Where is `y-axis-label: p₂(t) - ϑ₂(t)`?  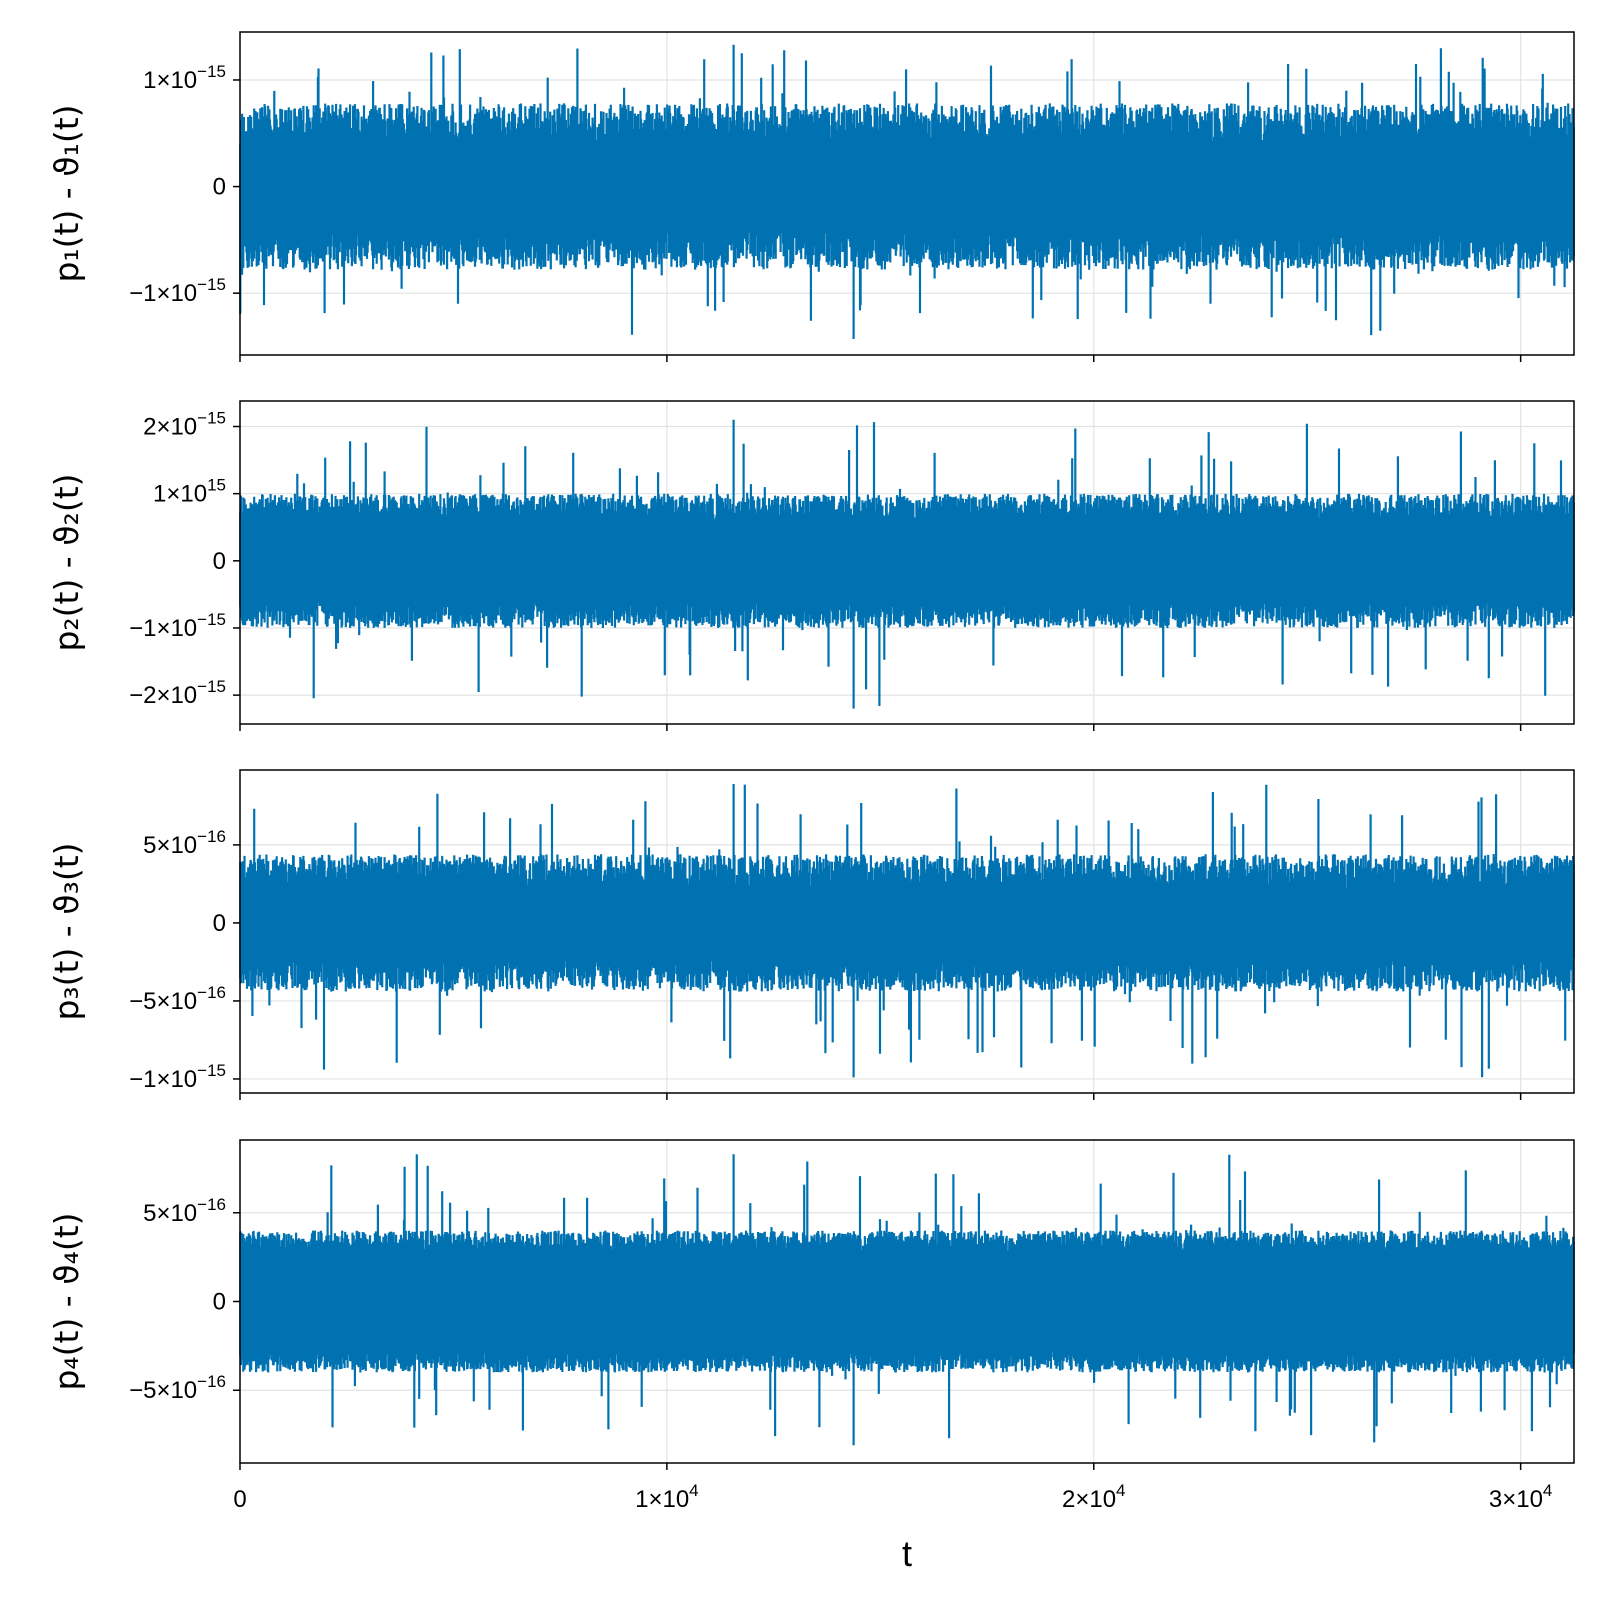
y-axis-label: p₂(t) - ϑ₂(t) is located at coordinates (66, 562).